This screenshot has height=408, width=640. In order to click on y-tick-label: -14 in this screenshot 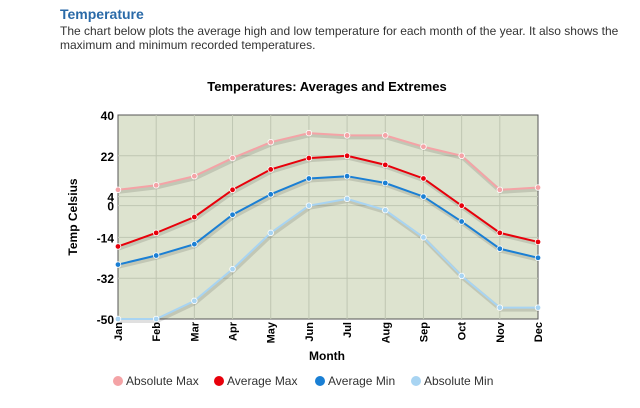, I will do `click(106, 238)`.